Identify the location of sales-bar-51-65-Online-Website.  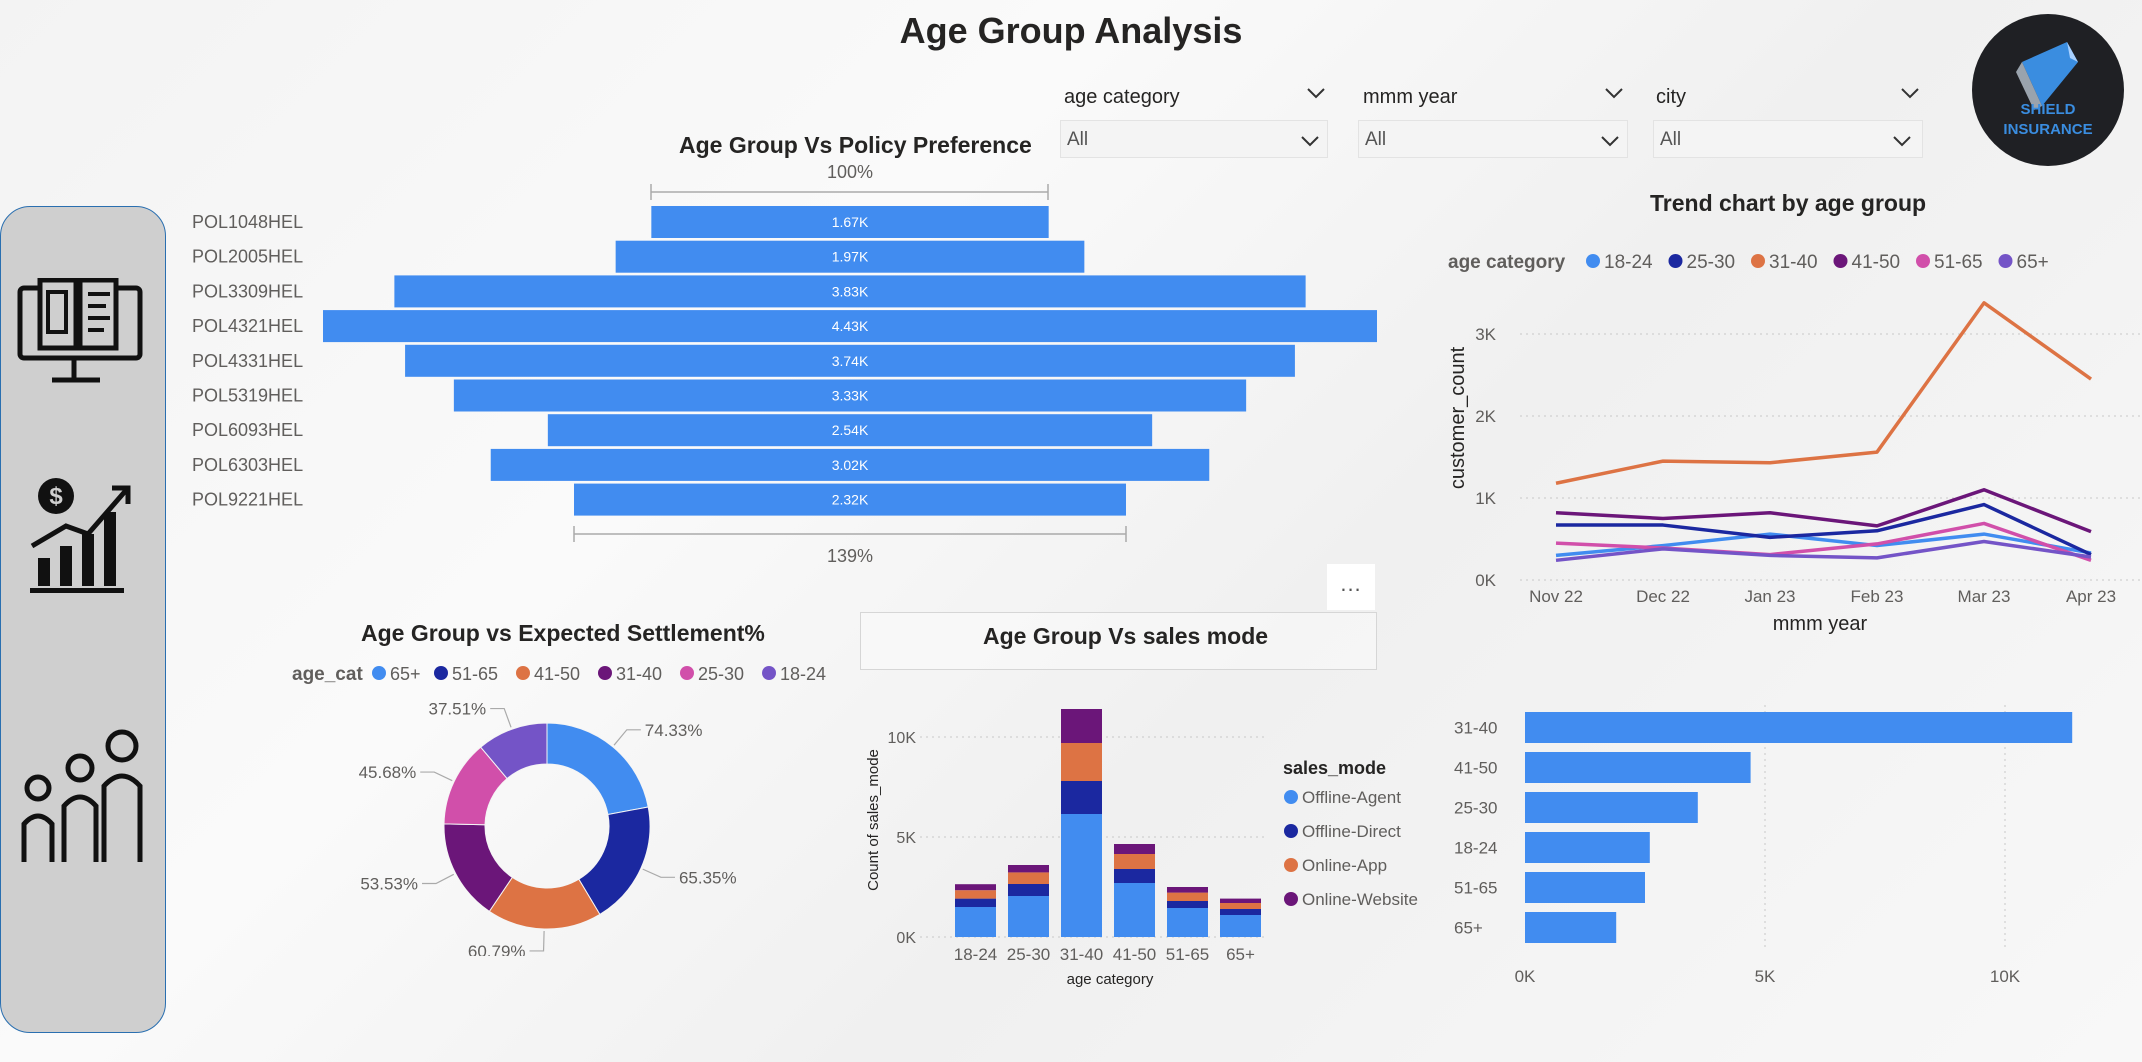
(1187, 890).